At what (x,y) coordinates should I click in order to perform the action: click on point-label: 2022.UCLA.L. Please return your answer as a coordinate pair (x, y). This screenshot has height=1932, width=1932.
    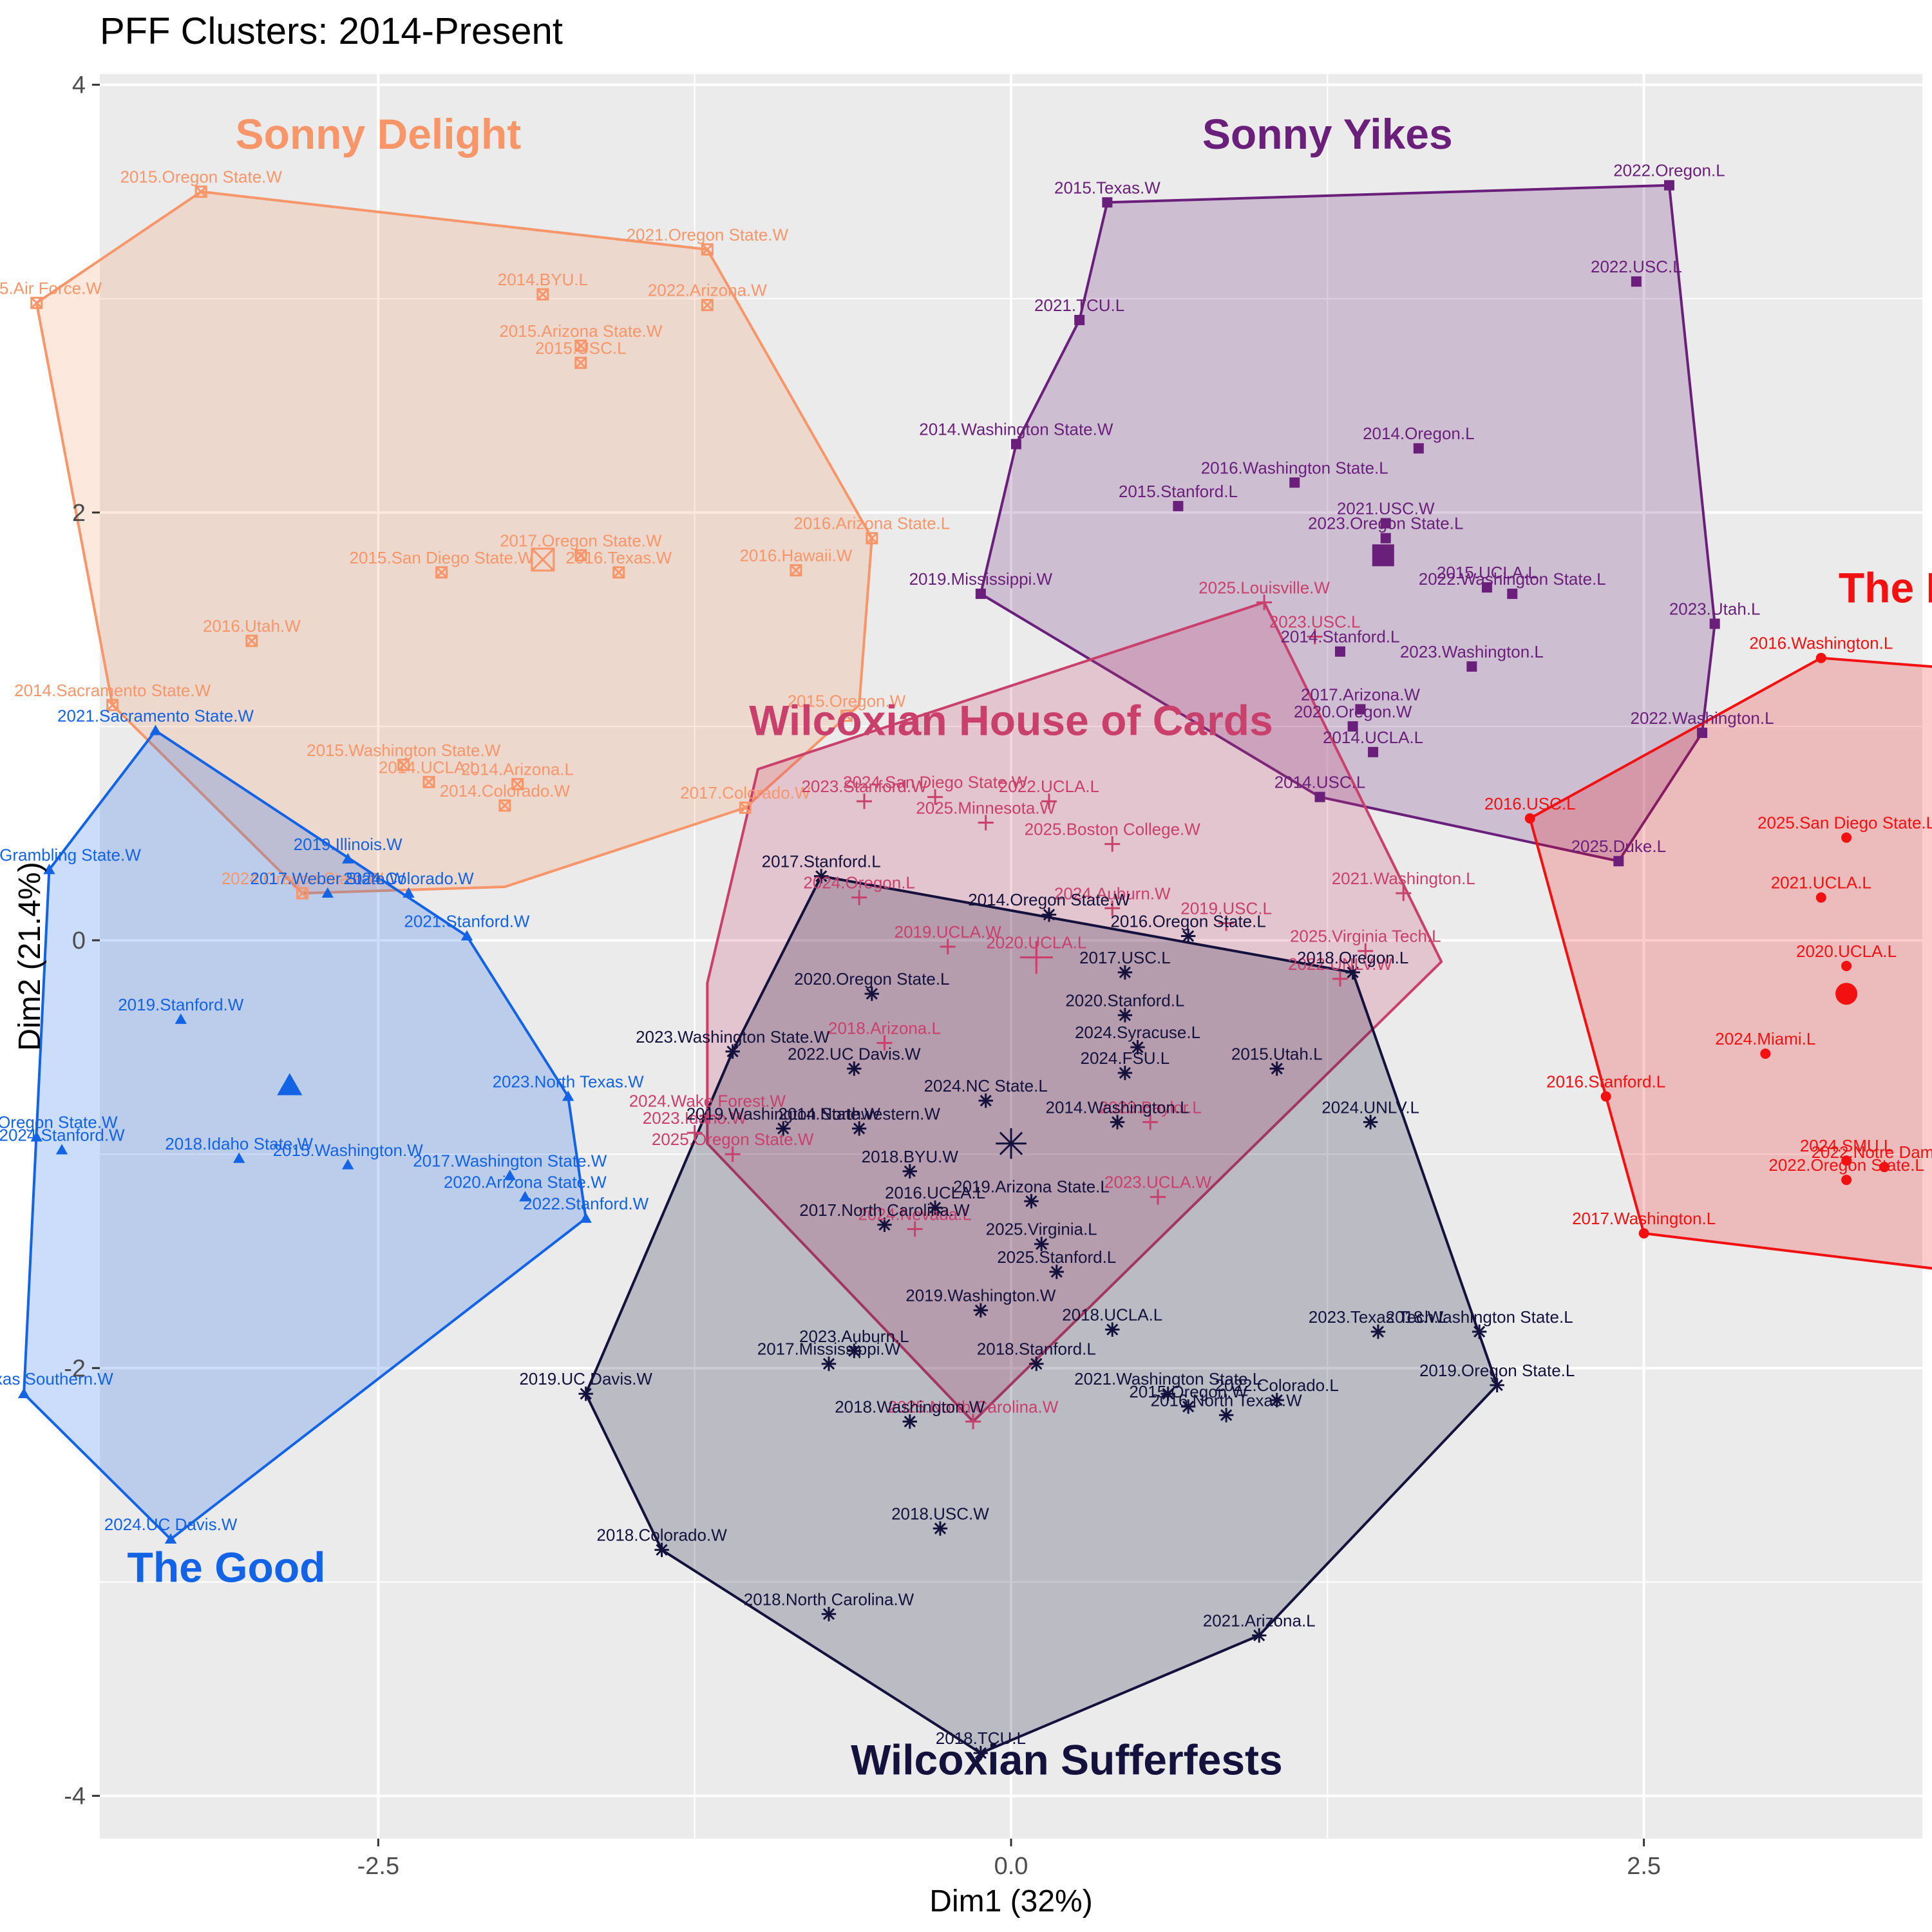
    Looking at the image, I should click on (1049, 786).